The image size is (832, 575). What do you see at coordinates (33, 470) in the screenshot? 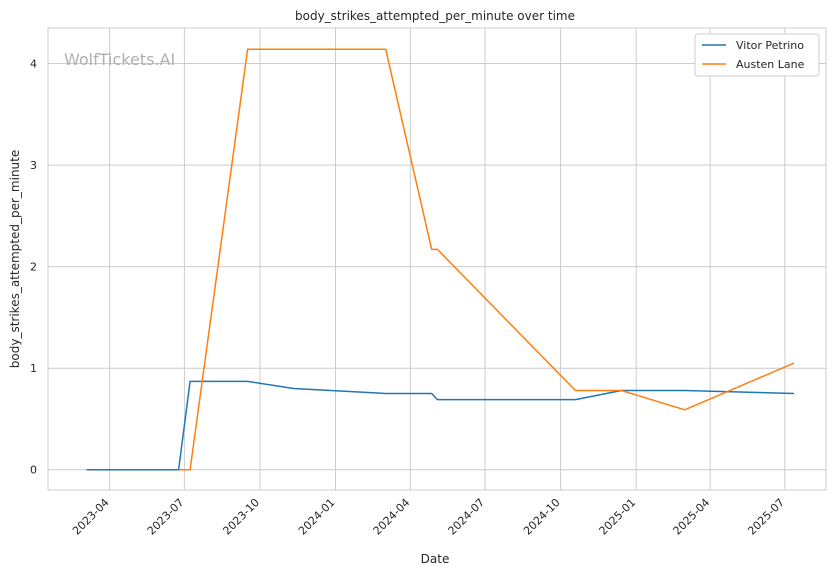
I see `y-tick-label: 0` at bounding box center [33, 470].